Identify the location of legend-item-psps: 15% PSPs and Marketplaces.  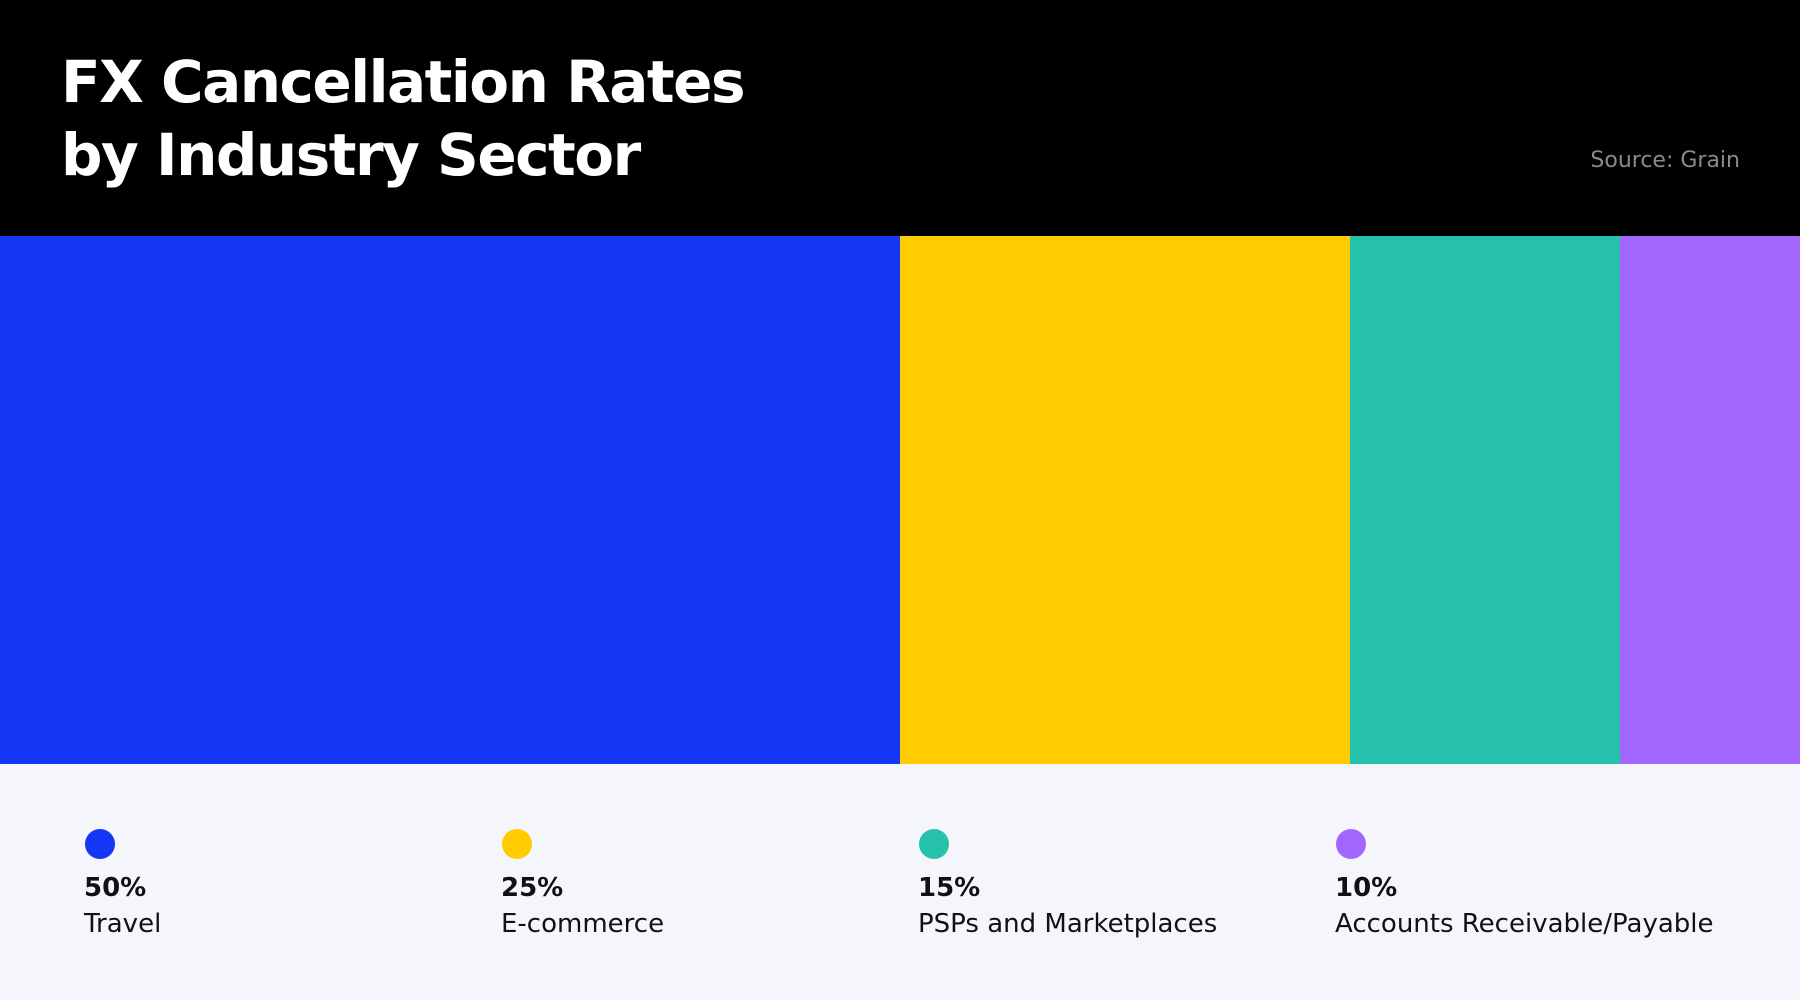
(1067, 886).